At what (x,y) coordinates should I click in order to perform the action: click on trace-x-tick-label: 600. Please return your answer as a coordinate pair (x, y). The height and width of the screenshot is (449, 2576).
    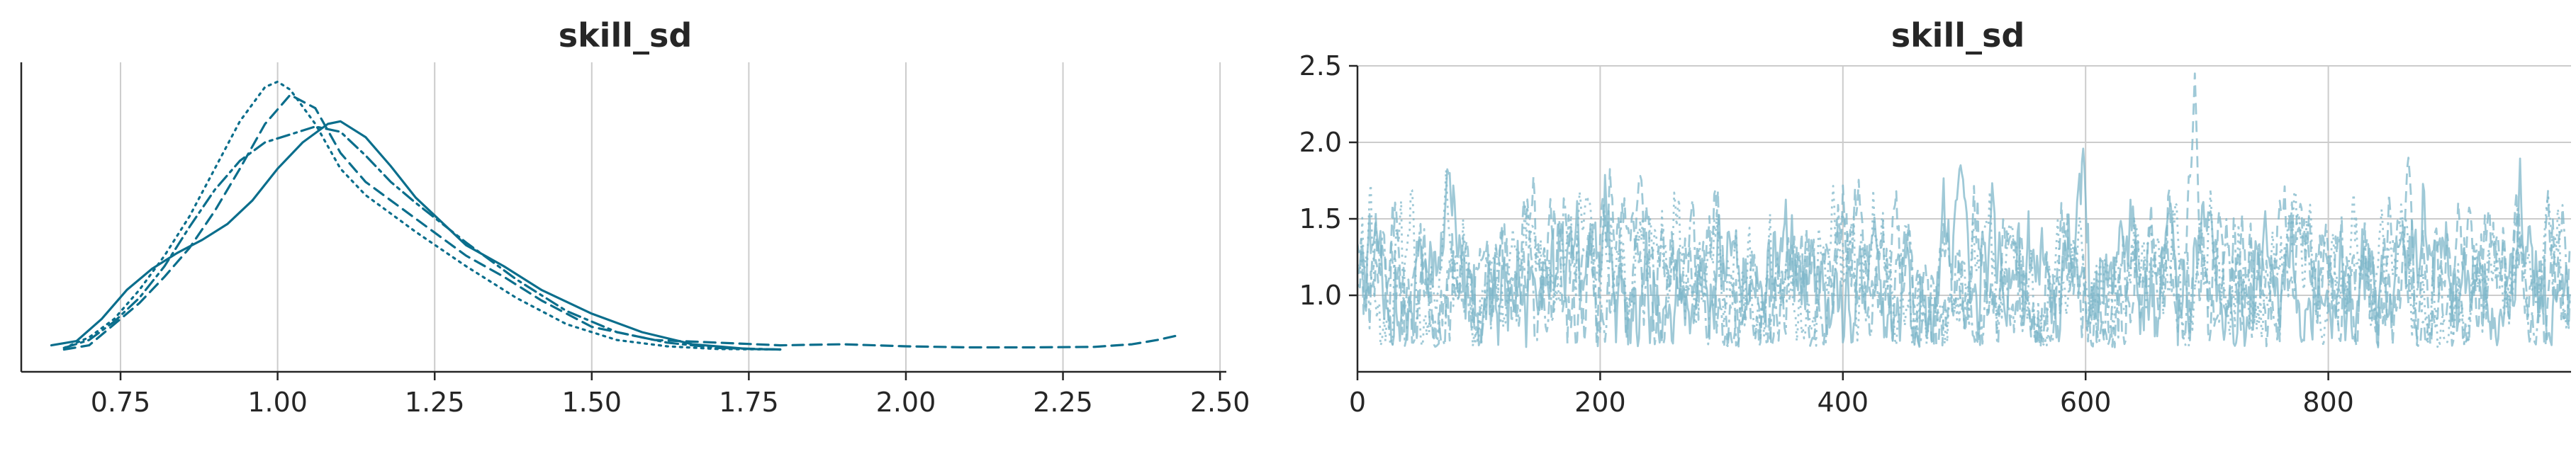
    Looking at the image, I should click on (2086, 402).